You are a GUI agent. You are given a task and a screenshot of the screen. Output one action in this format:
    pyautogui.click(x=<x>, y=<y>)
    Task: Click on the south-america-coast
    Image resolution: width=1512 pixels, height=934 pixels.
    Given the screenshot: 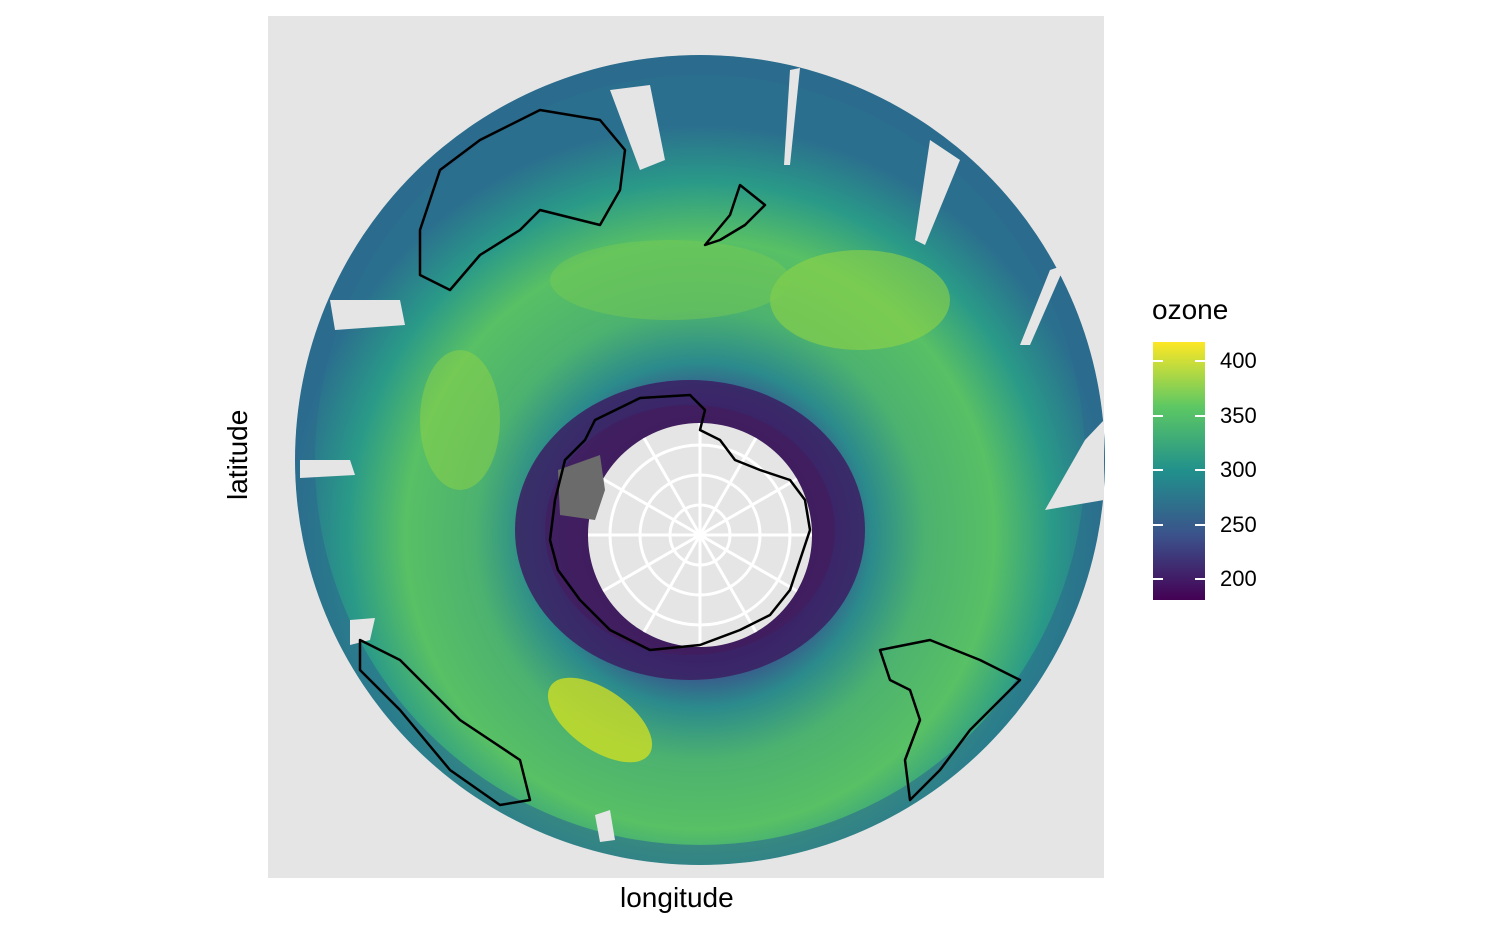 What is the action you would take?
    pyautogui.click(x=950, y=720)
    